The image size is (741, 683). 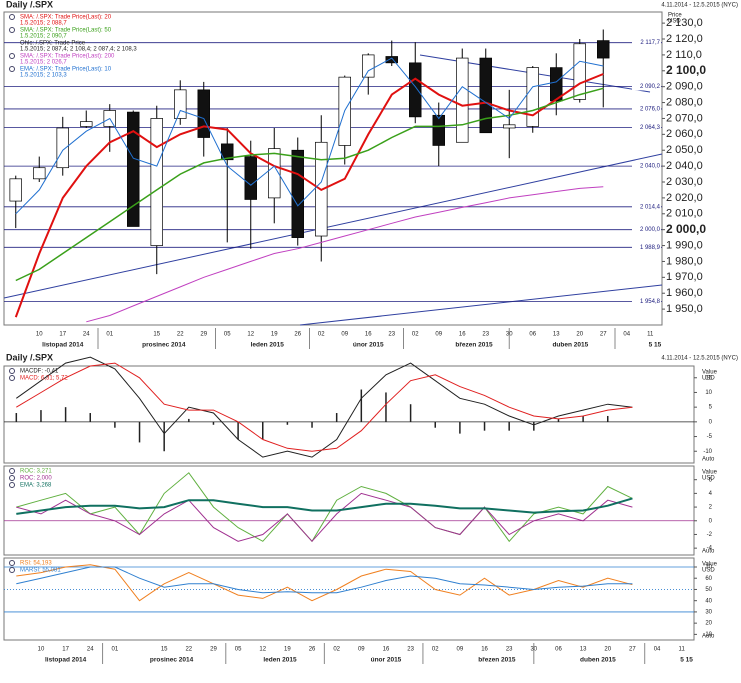 I want to click on level-label: 1 954,8, so click(x=650, y=302).